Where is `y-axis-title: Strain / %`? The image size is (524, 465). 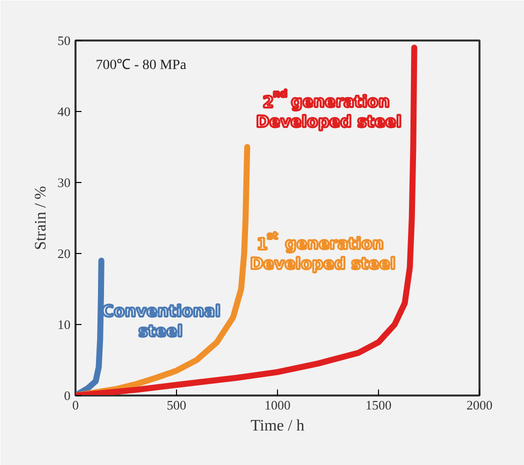 y-axis-title: Strain / % is located at coordinates (41, 218).